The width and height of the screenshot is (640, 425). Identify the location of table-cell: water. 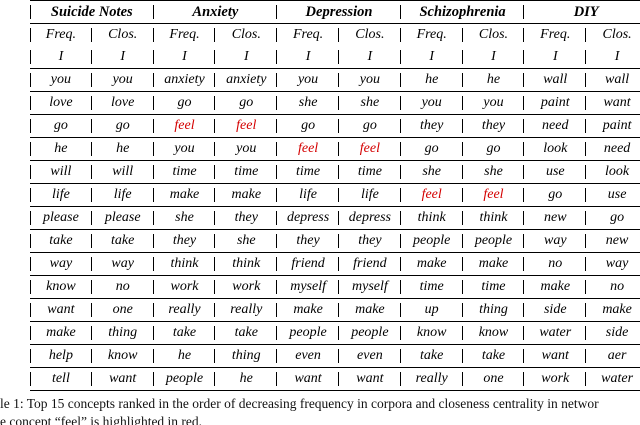
(613, 379).